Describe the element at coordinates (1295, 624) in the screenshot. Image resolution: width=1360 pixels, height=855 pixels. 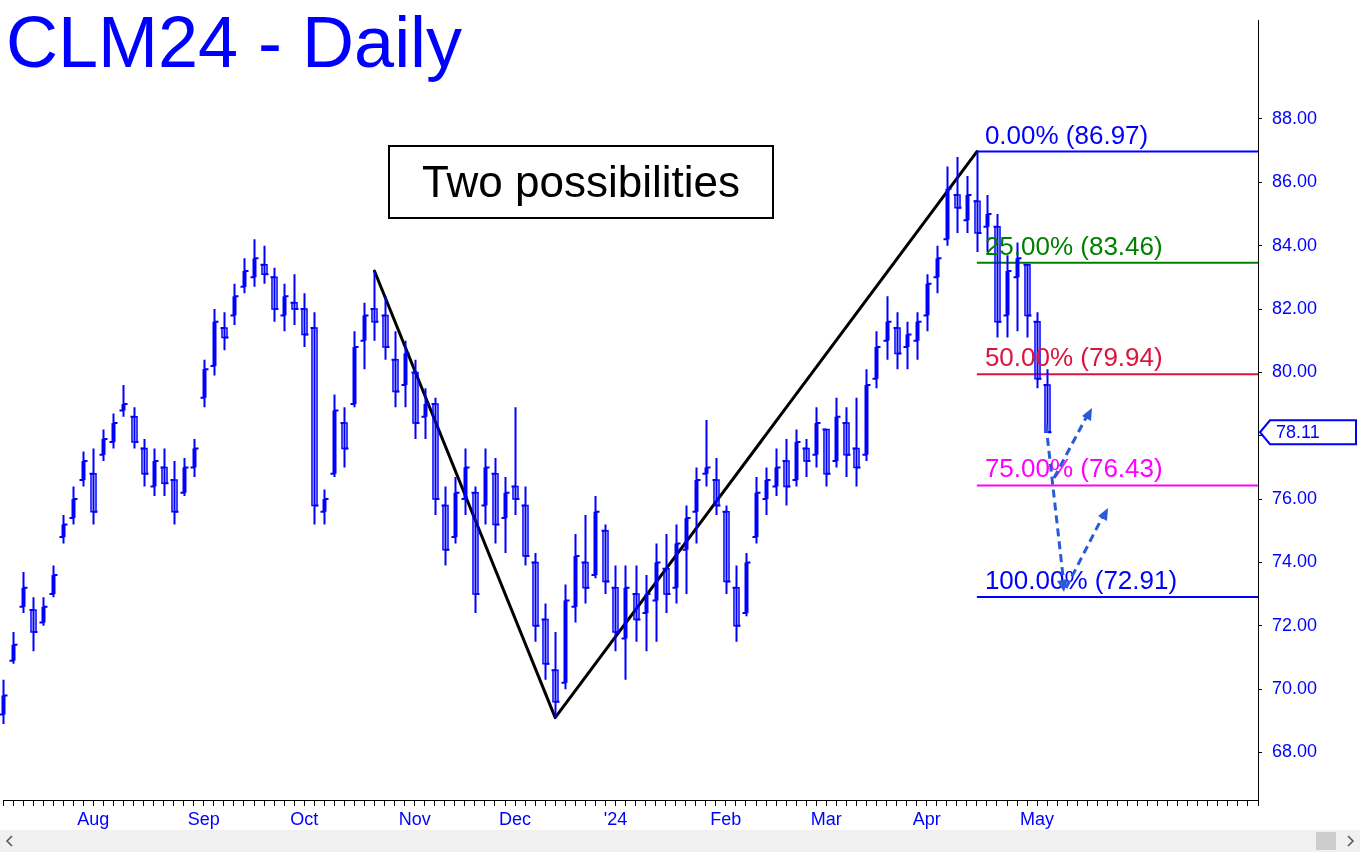
I see `y-tick-label: 72.00` at that location.